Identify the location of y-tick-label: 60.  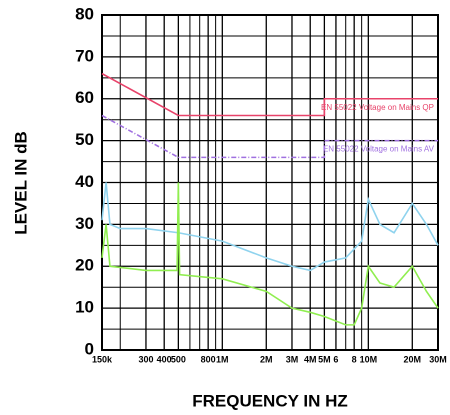
(84, 97).